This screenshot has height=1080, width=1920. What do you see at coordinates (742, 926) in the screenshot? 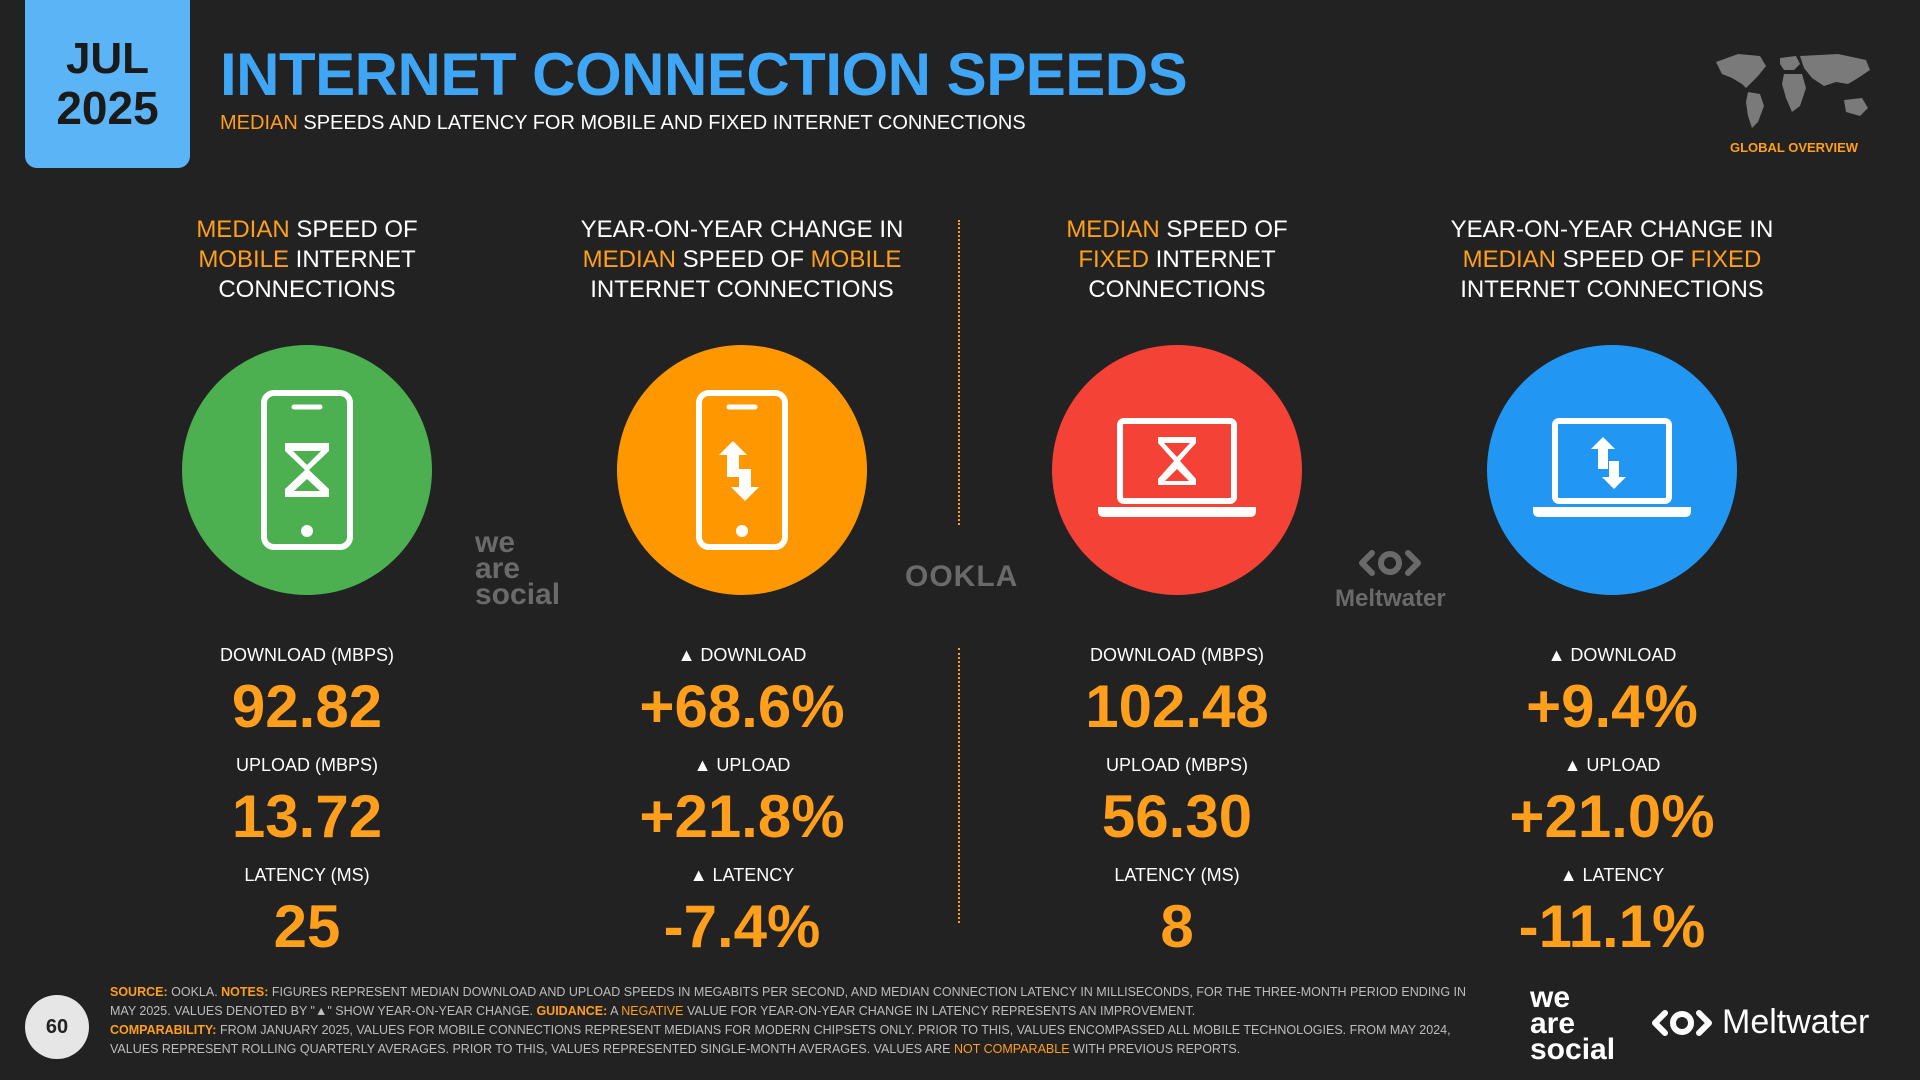
I see `stat-value-latency: -7.4%` at bounding box center [742, 926].